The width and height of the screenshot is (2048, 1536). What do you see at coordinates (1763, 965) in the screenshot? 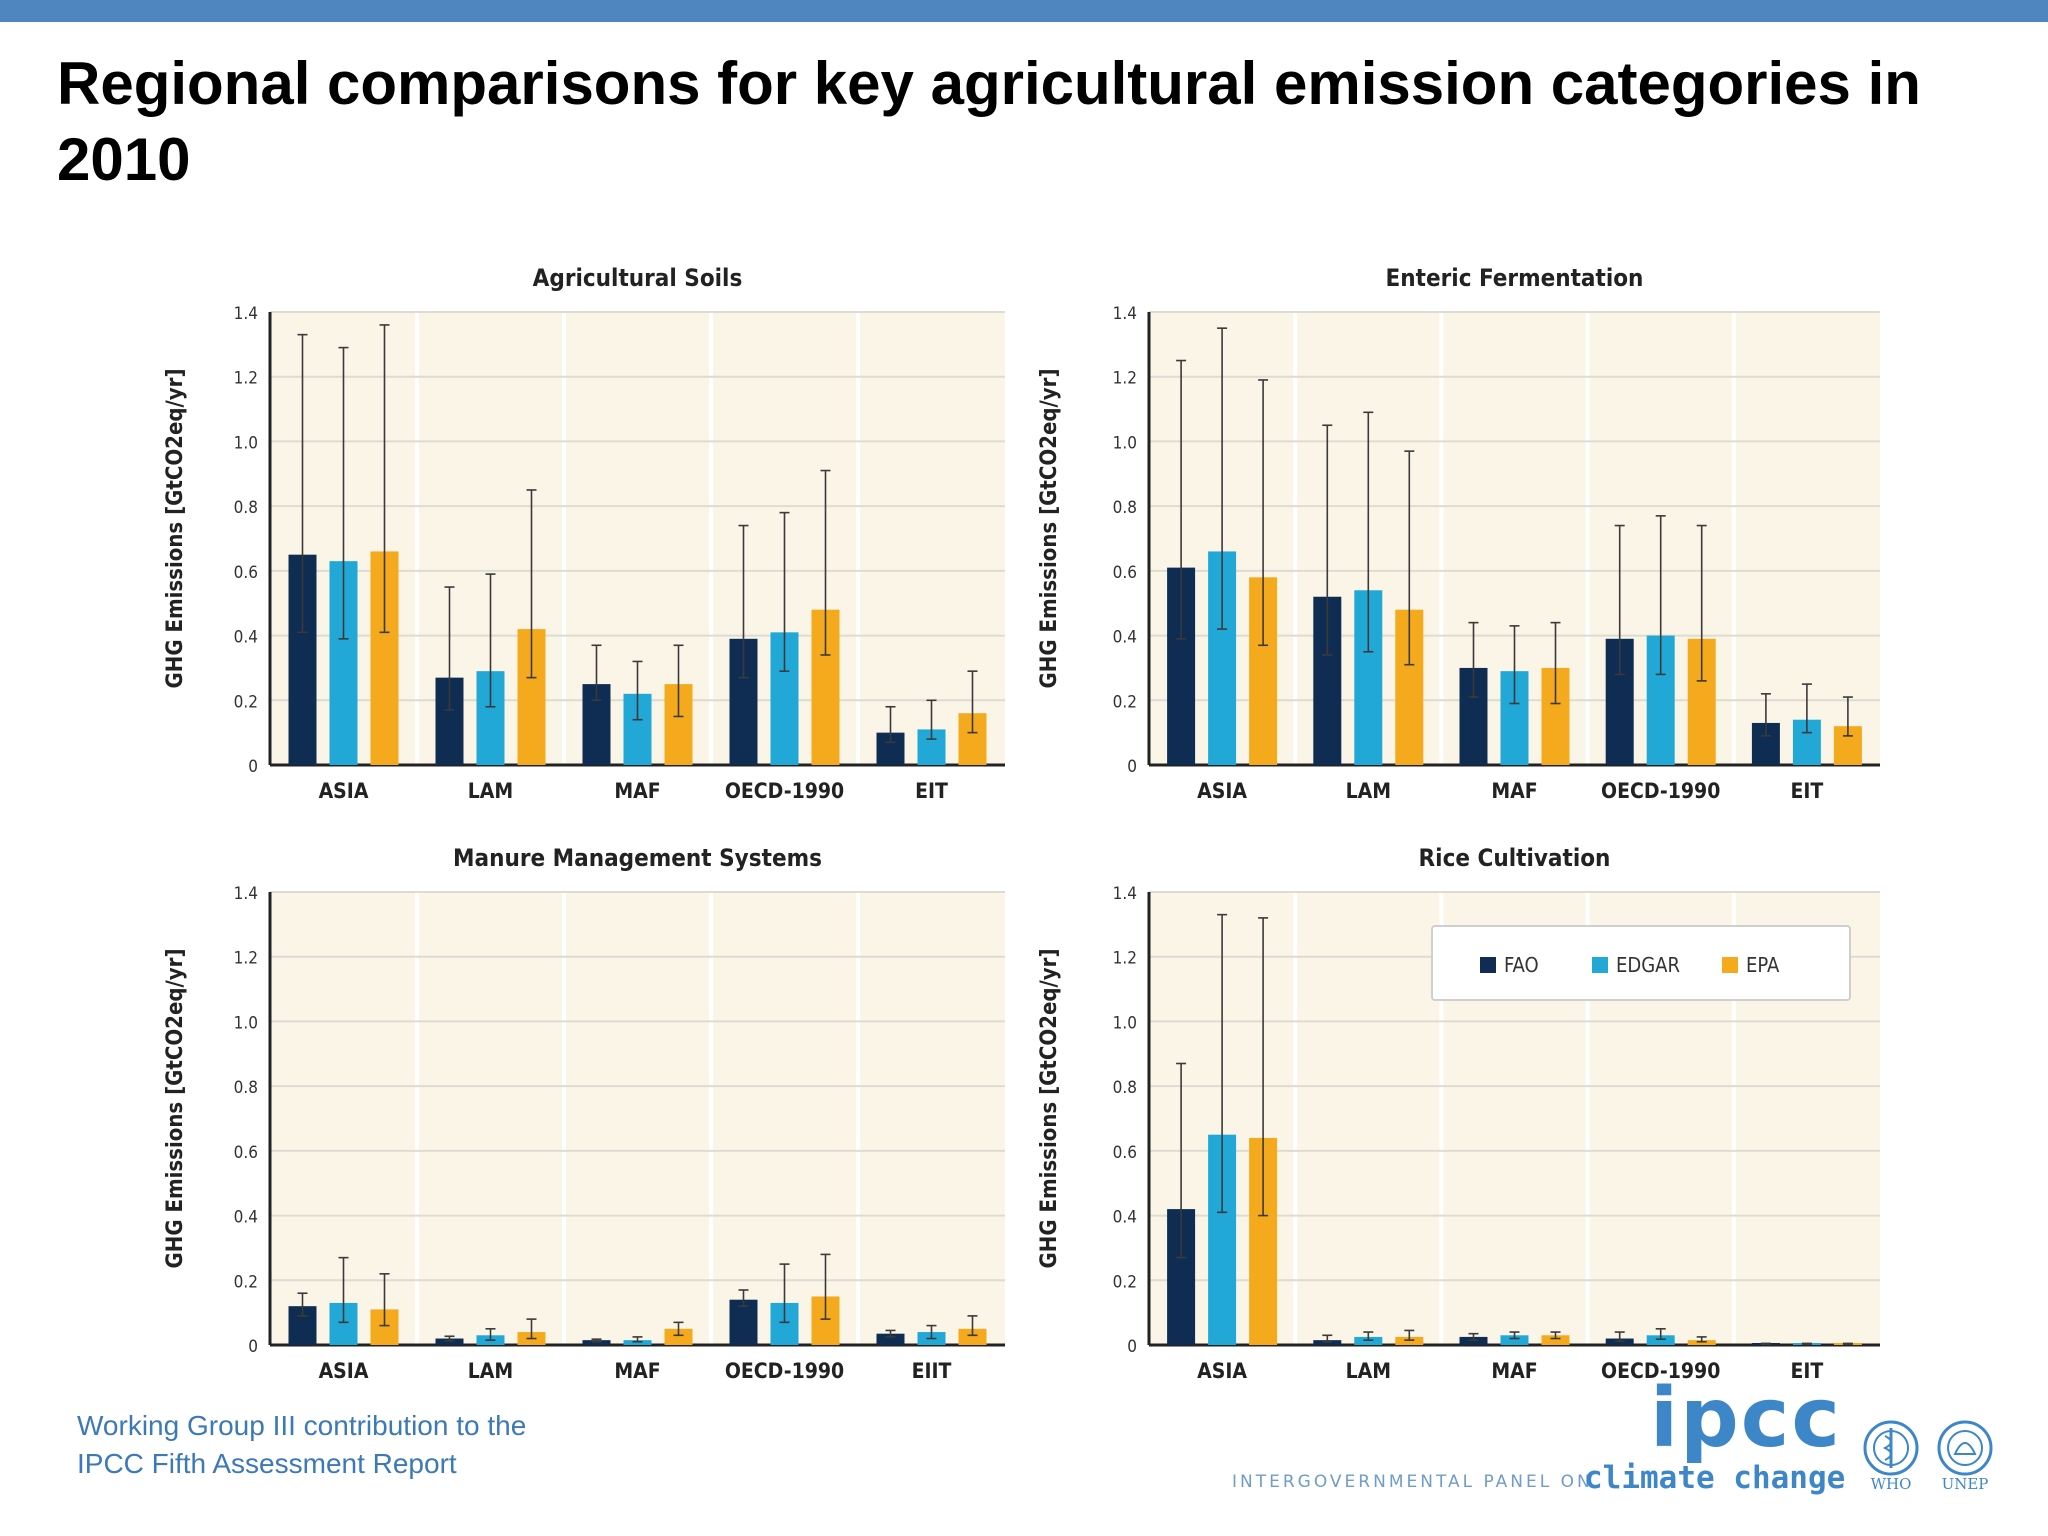
I see `legend-label-epa: EPA` at bounding box center [1763, 965].